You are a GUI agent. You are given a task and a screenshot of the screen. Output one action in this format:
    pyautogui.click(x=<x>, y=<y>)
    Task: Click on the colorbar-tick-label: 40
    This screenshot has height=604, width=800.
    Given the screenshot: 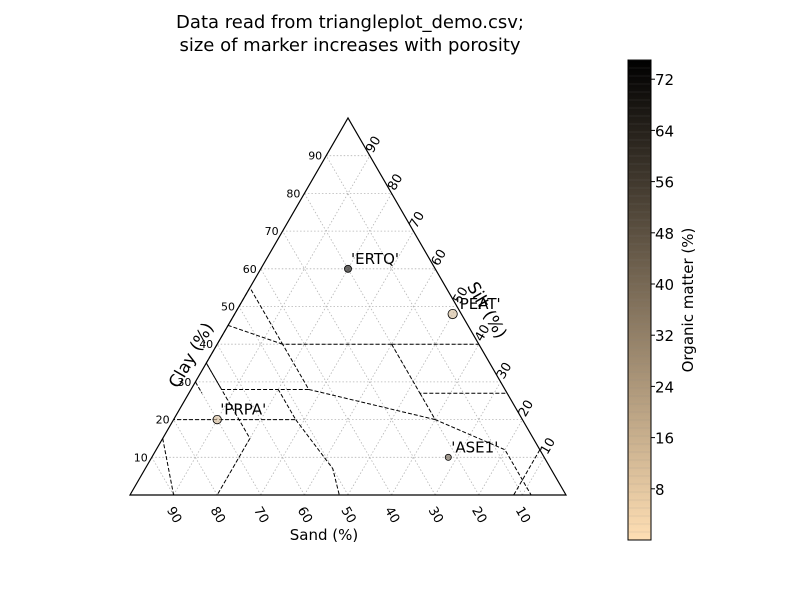 What is the action you would take?
    pyautogui.click(x=664, y=285)
    